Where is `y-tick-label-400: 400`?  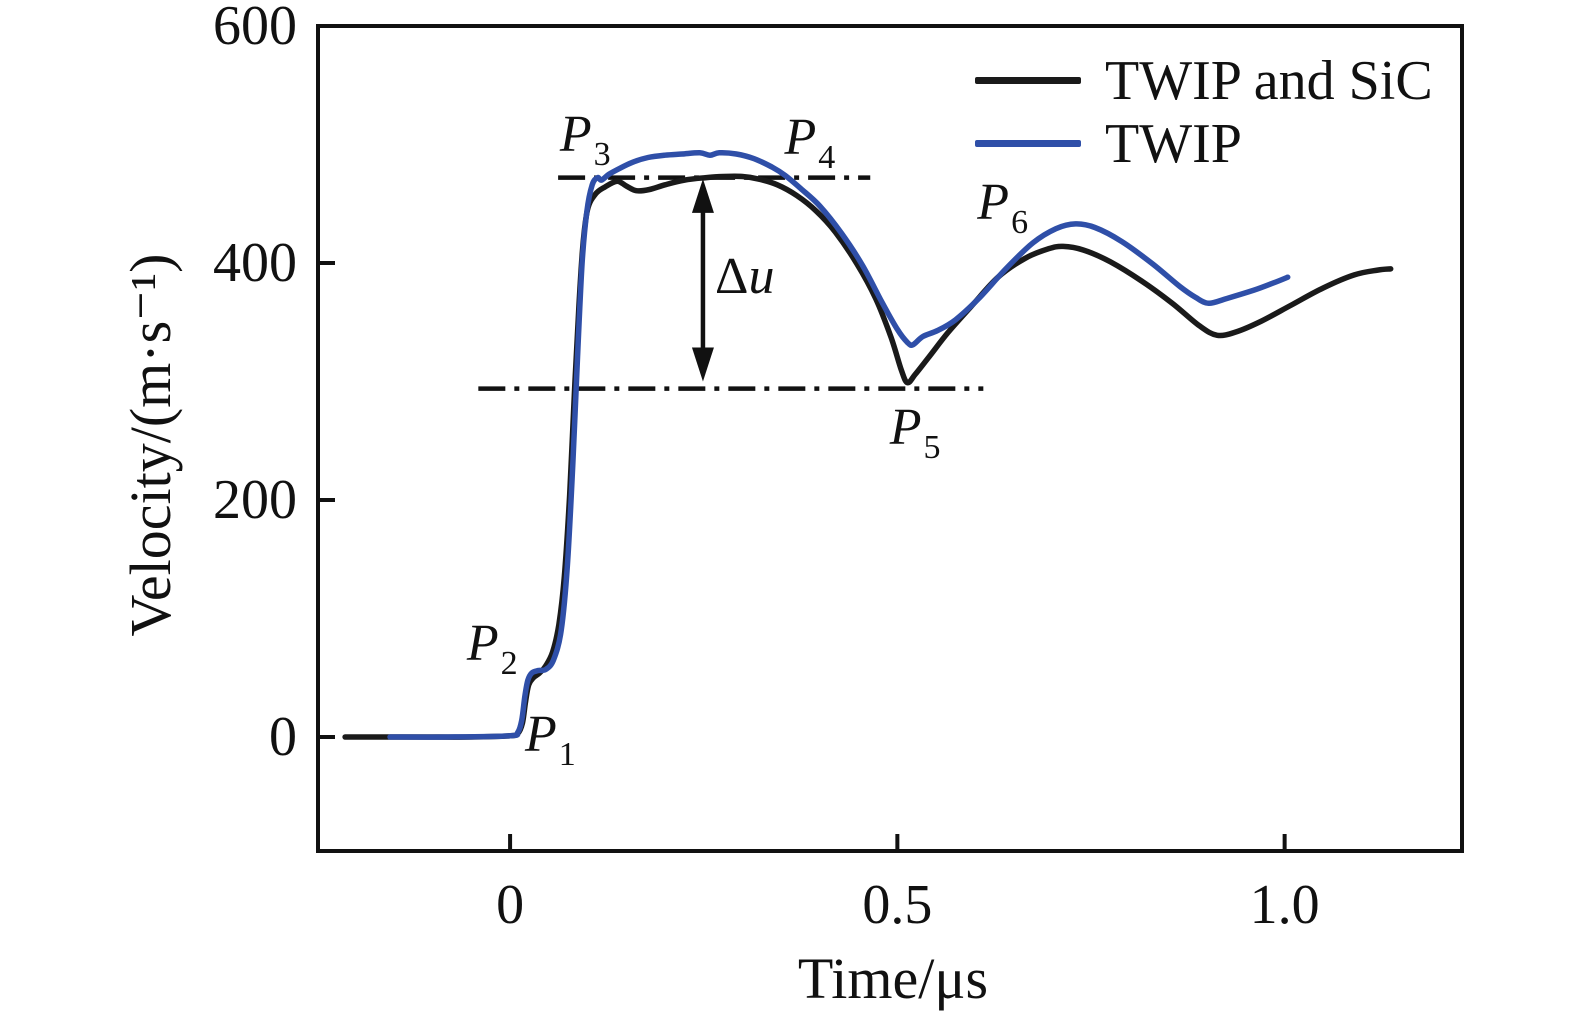 y-tick-label-400: 400 is located at coordinates (255, 263).